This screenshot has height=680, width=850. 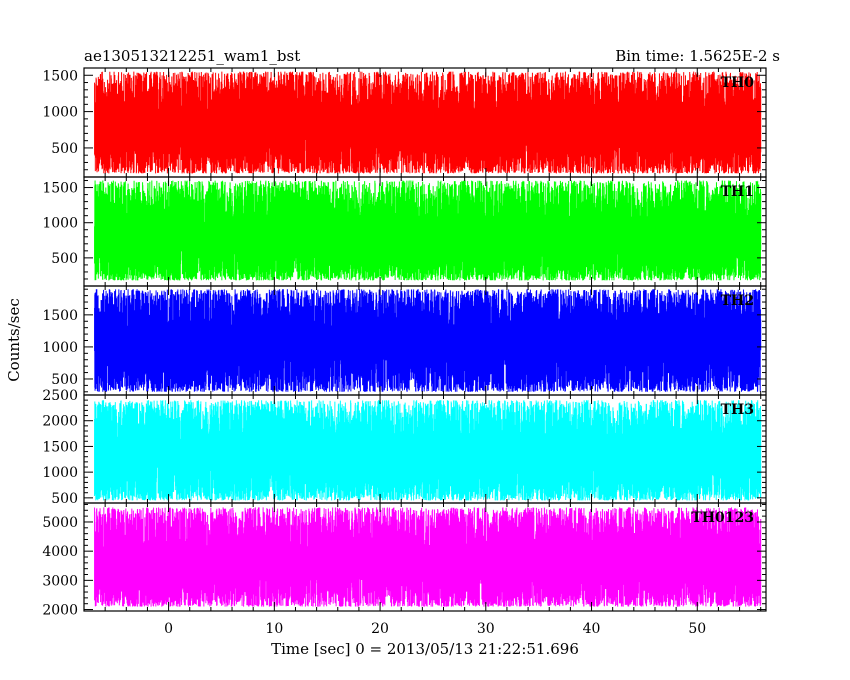 What do you see at coordinates (60, 523) in the screenshot?
I see `y-tick-label: 5000` at bounding box center [60, 523].